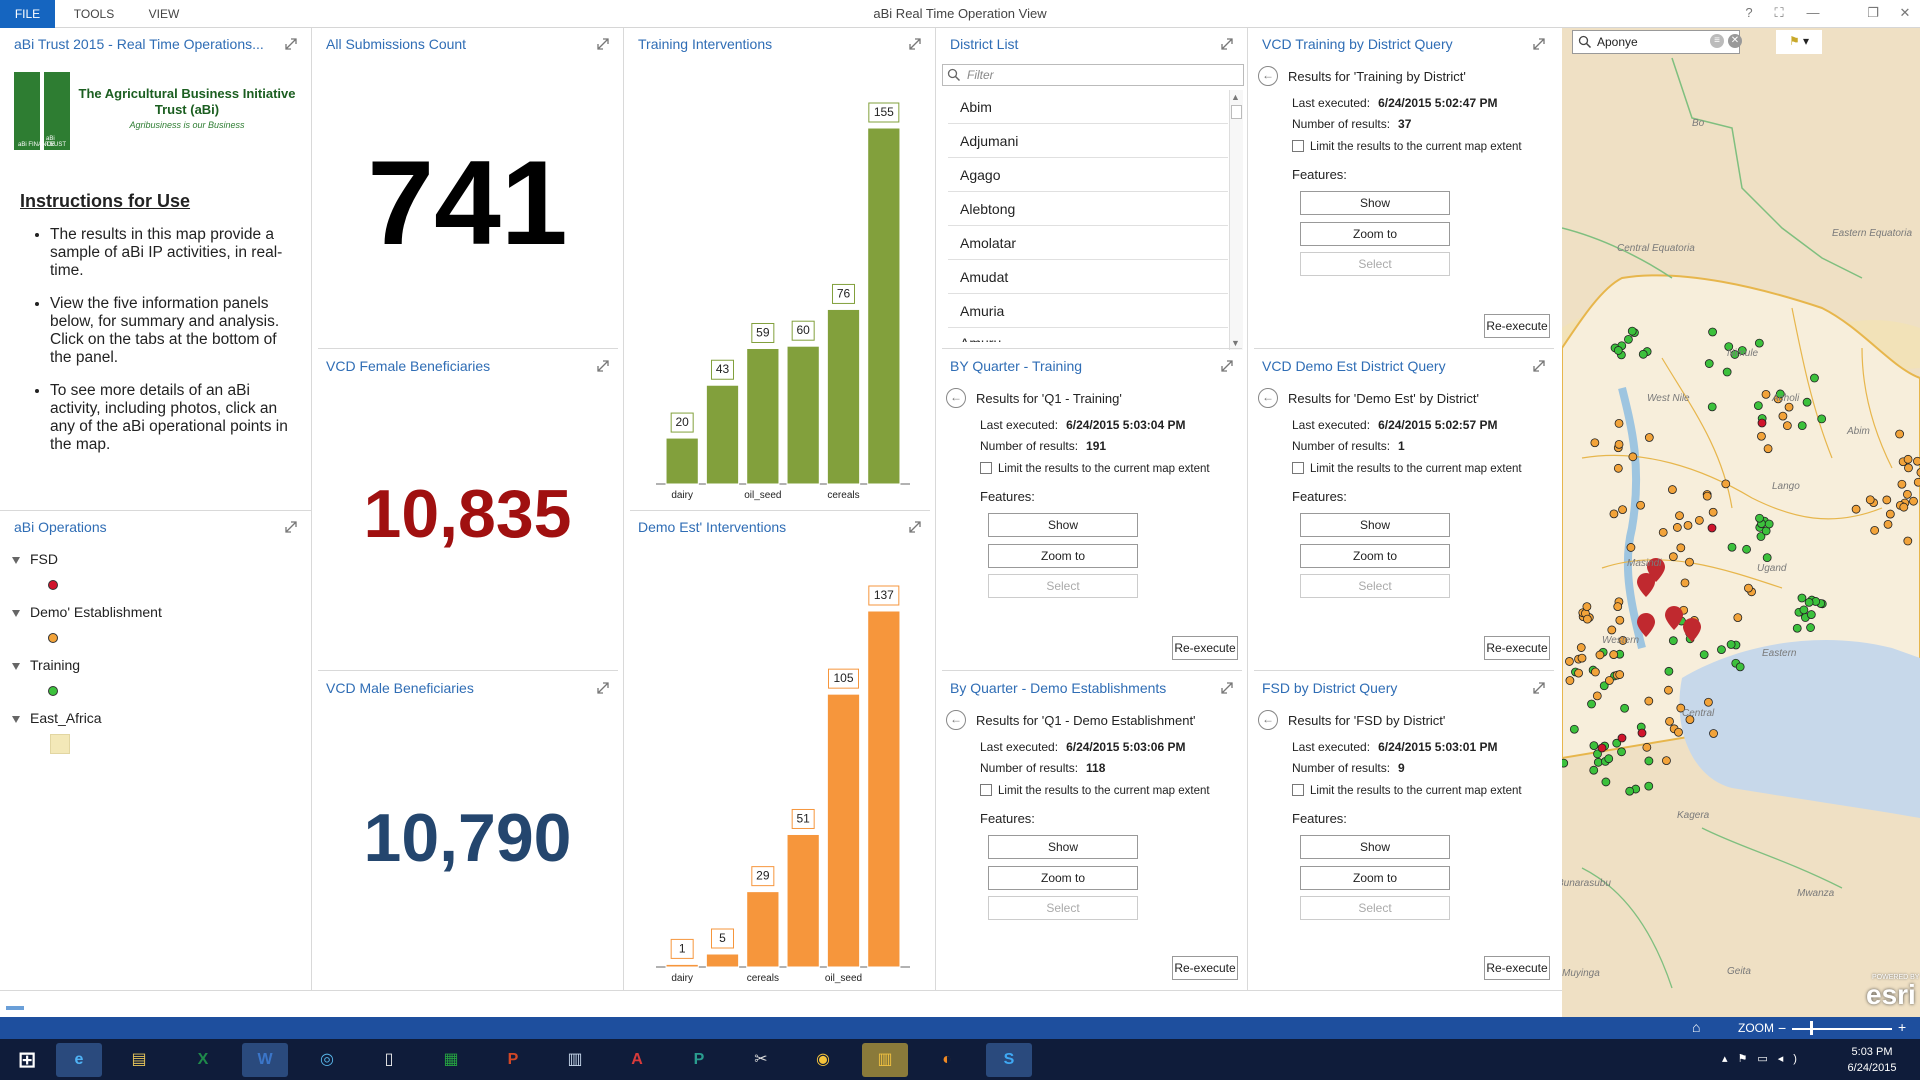 The image size is (1920, 1080). I want to click on show-button: Show, so click(1063, 847).